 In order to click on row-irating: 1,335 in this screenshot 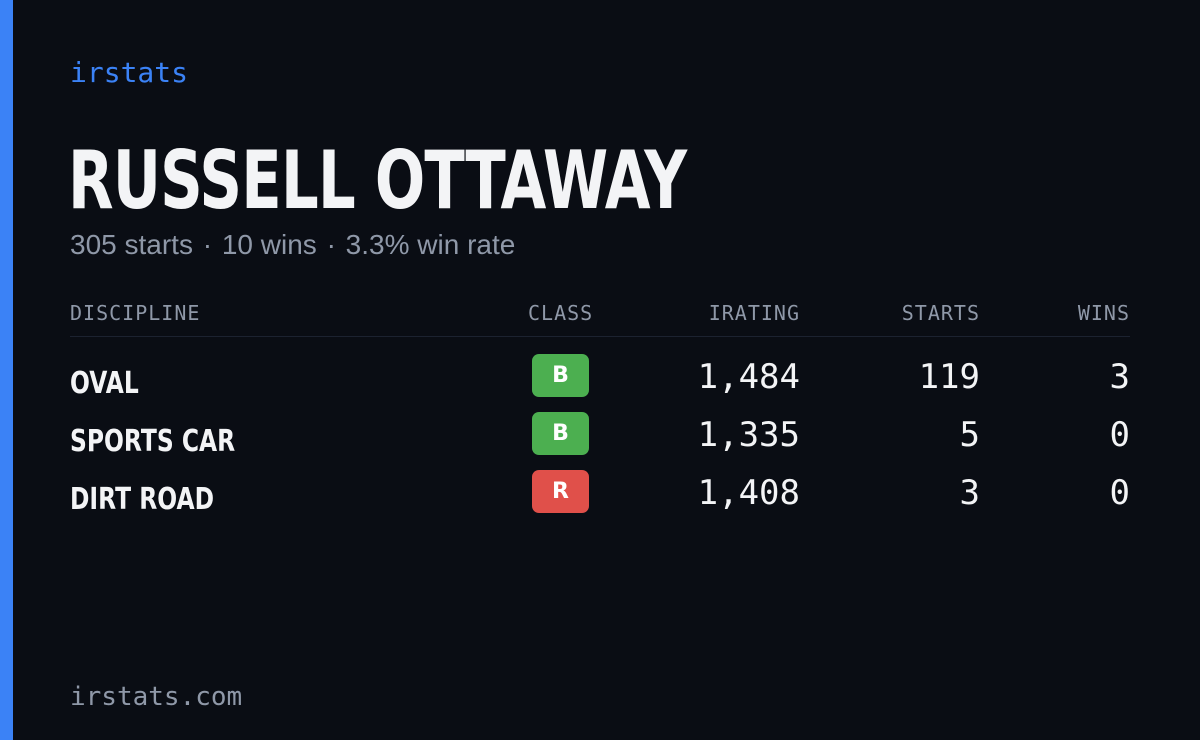, I will do `click(748, 435)`.